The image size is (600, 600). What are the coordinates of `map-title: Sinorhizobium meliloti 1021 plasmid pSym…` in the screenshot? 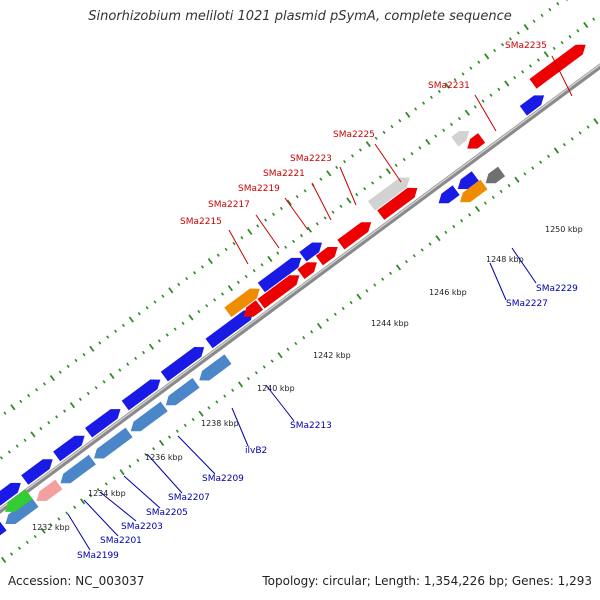 It's located at (300, 16).